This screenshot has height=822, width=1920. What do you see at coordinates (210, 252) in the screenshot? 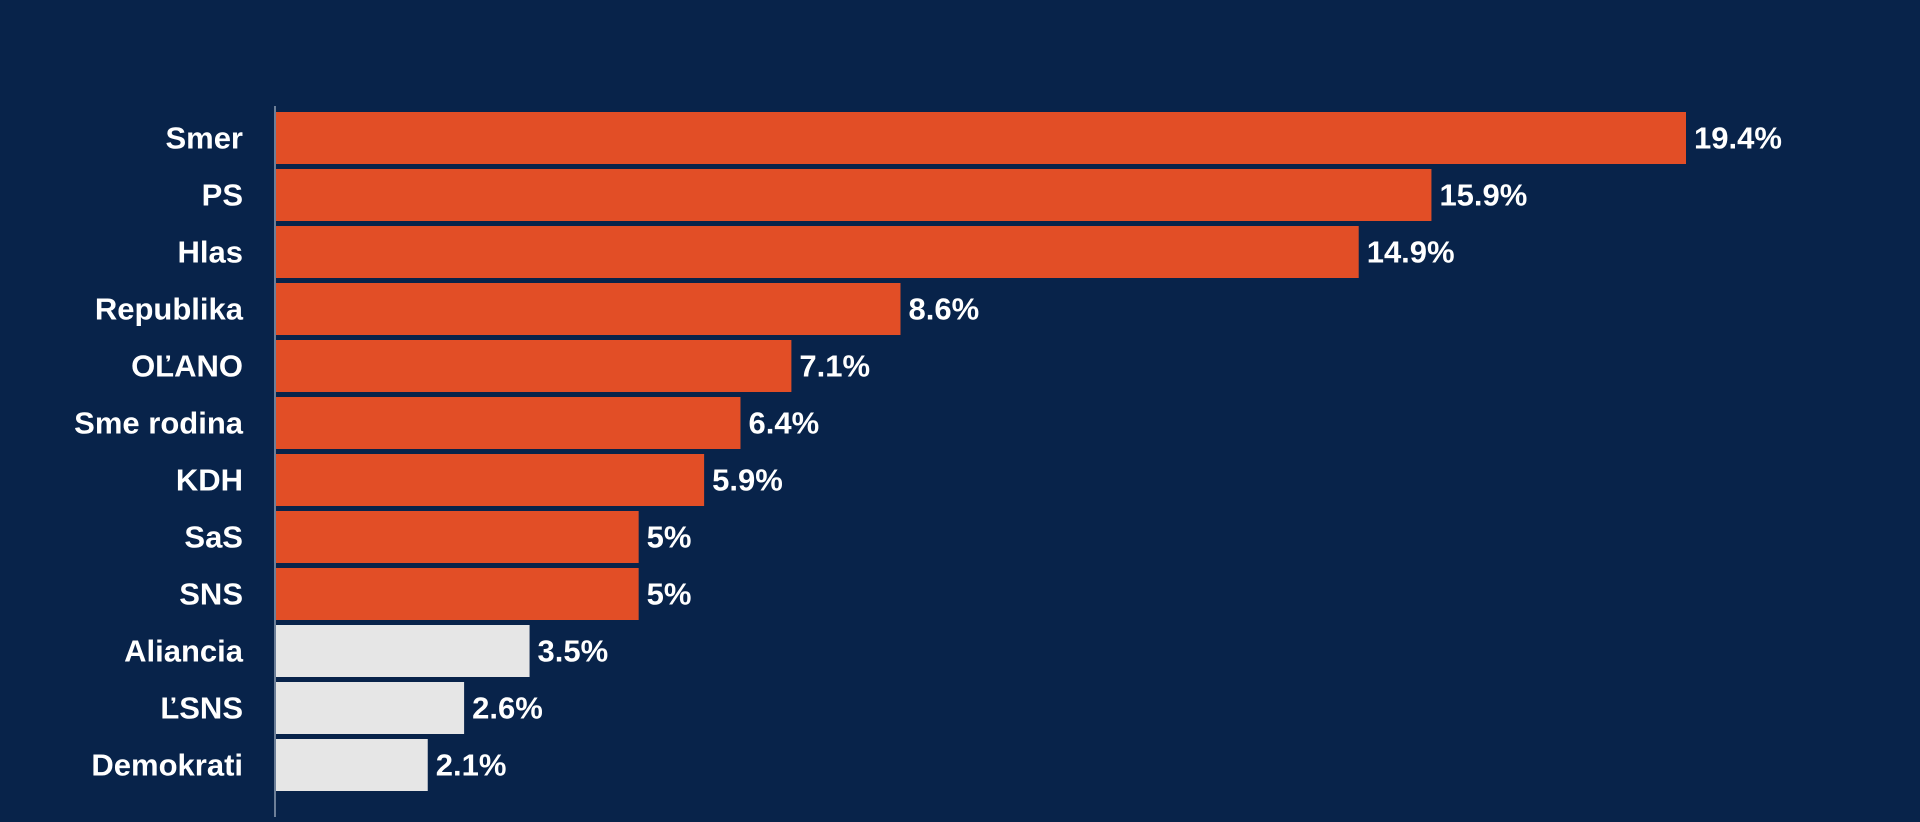
I see `category-label: Hlas` at bounding box center [210, 252].